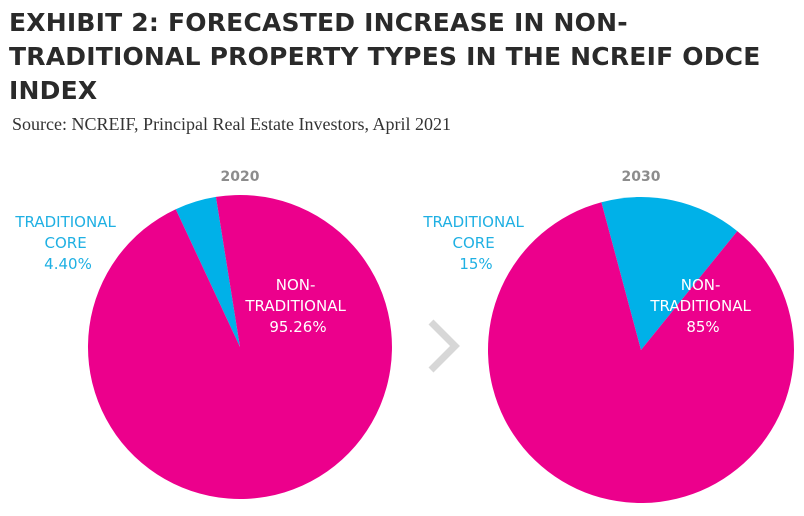 Image resolution: width=804 pixels, height=516 pixels. Describe the element at coordinates (702, 306) in the screenshot. I see `pie-2030-label-non-traditional: NON- TRADITIONAL 85%` at that location.